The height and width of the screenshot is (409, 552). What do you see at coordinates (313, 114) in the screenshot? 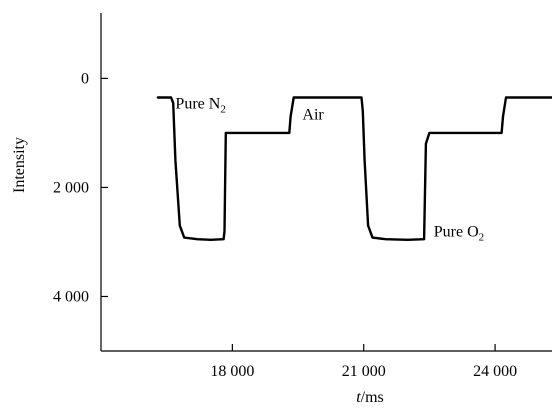
I see `annotation-label: Air` at bounding box center [313, 114].